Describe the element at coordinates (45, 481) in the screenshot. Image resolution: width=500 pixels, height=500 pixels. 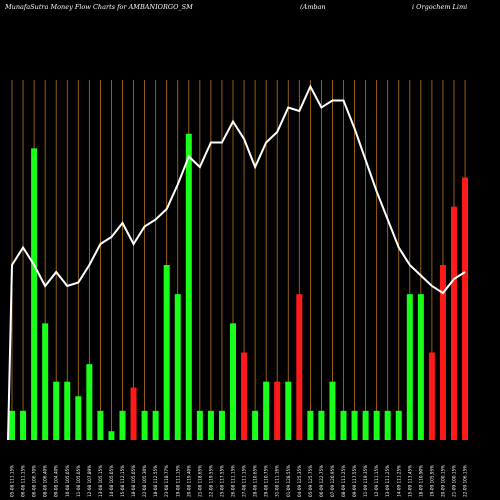
I see `x-tick-label: 08-08 106.40%` at that location.